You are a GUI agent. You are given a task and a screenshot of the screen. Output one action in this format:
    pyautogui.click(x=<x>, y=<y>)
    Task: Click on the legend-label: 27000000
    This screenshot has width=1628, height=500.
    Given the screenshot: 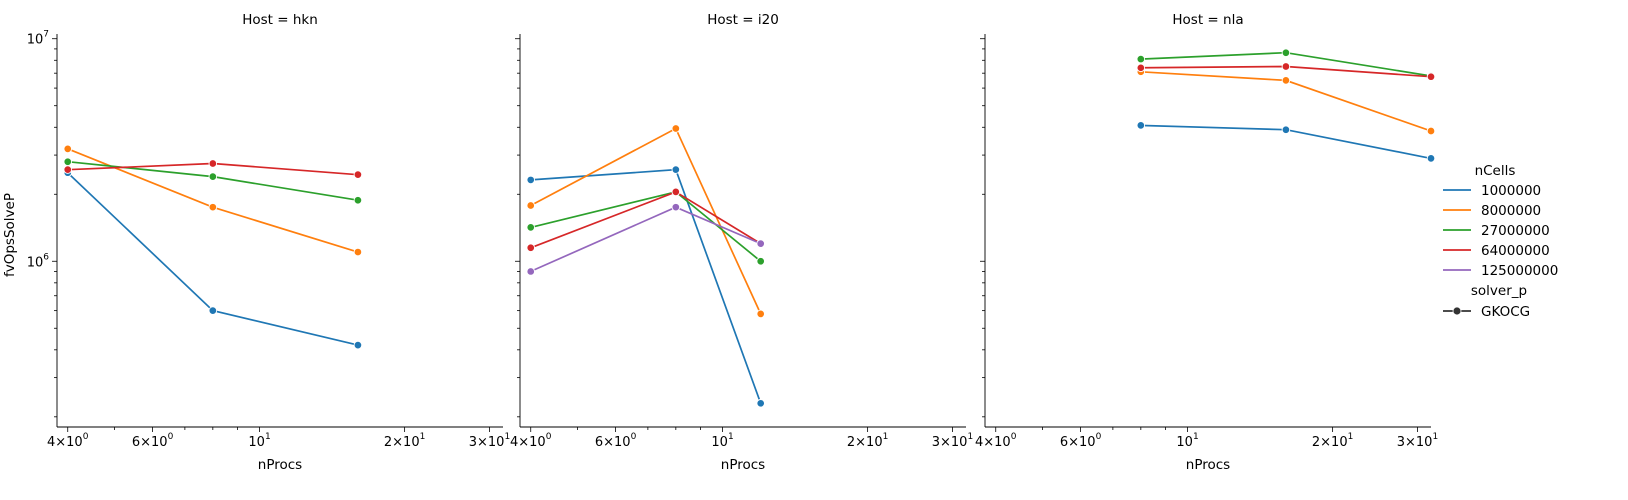 What is the action you would take?
    pyautogui.click(x=1515, y=231)
    